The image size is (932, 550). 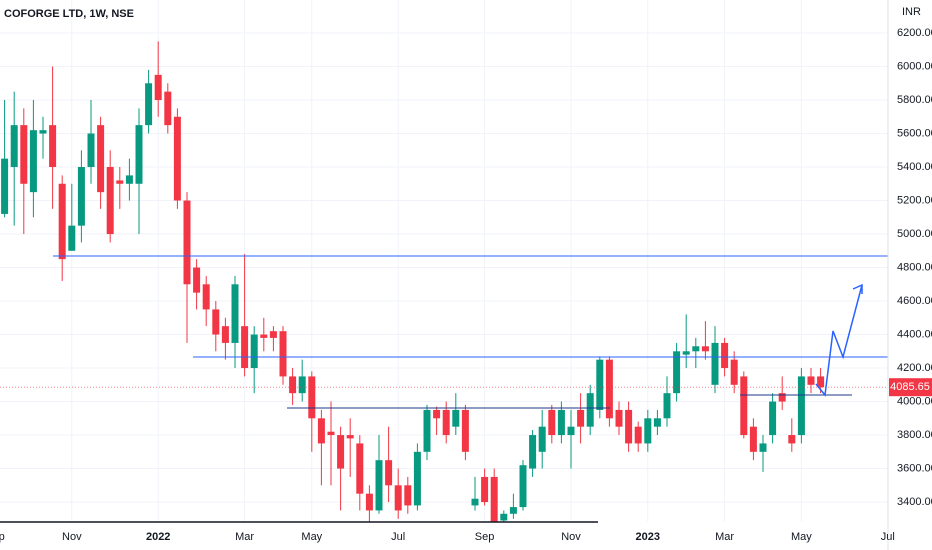 I want to click on last-price-box, so click(x=910, y=387).